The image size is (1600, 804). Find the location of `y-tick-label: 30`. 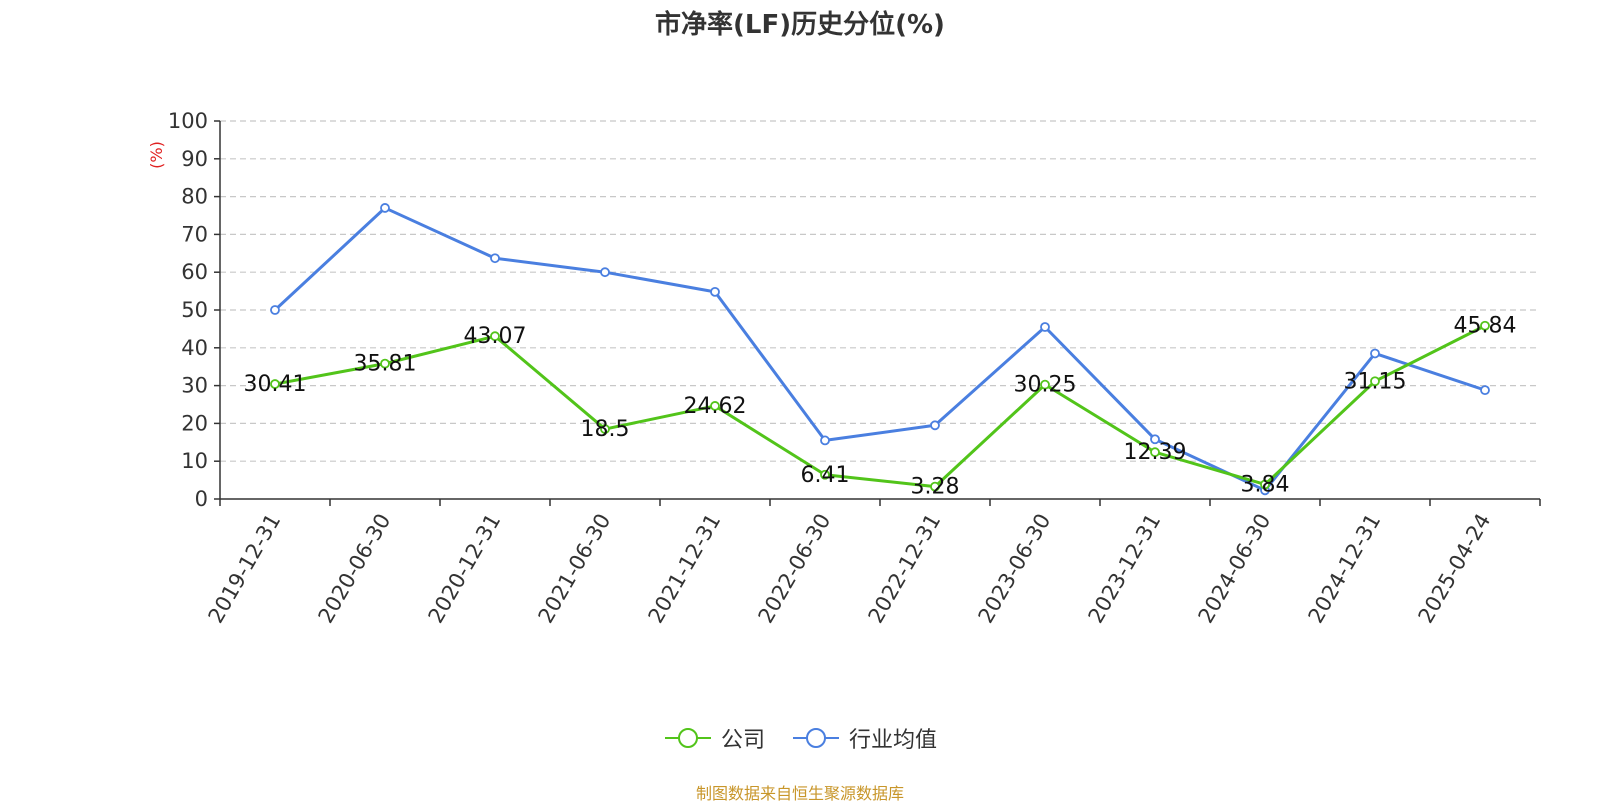

y-tick-label: 30 is located at coordinates (194, 386).